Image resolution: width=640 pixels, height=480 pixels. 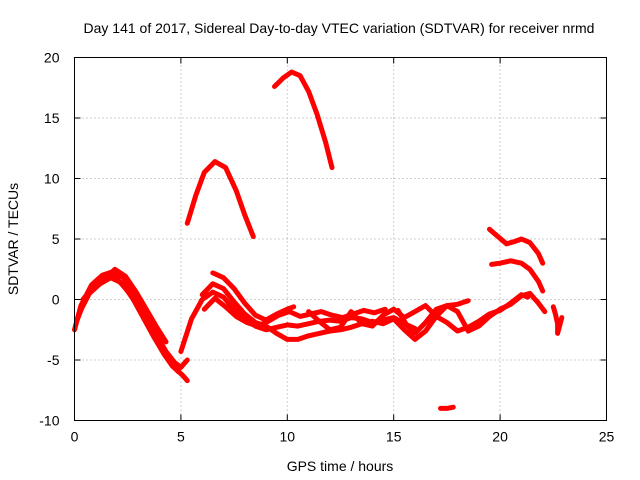 What do you see at coordinates (343, 437) in the screenshot?
I see `x-tick-labels: 0 5 10 15 20 25` at bounding box center [343, 437].